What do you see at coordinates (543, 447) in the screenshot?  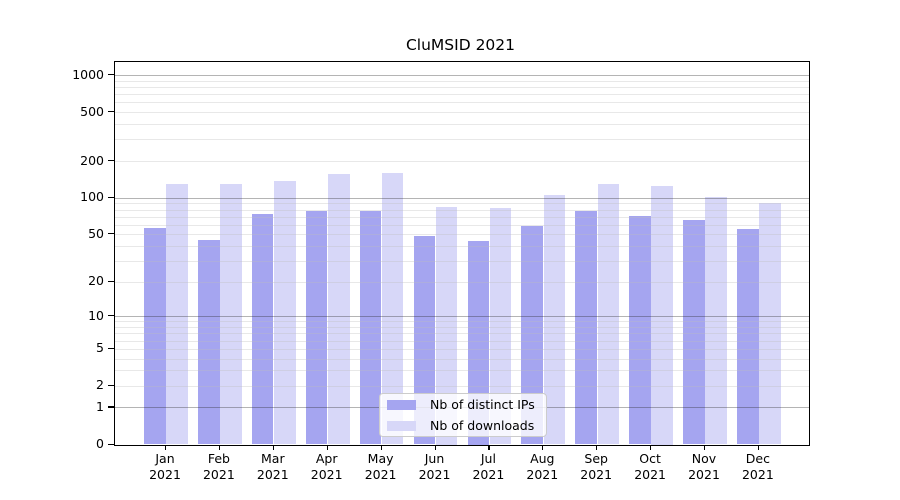 I see `x-tick-aug` at bounding box center [543, 447].